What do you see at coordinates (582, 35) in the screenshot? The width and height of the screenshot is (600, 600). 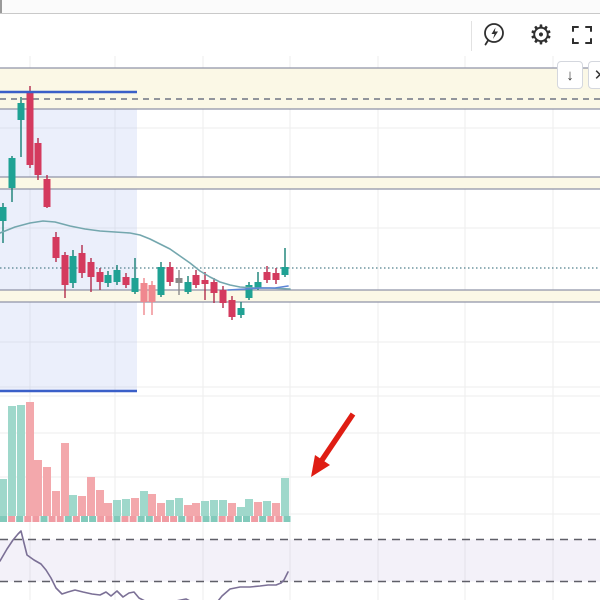 I see `fullscreen-icon` at bounding box center [582, 35].